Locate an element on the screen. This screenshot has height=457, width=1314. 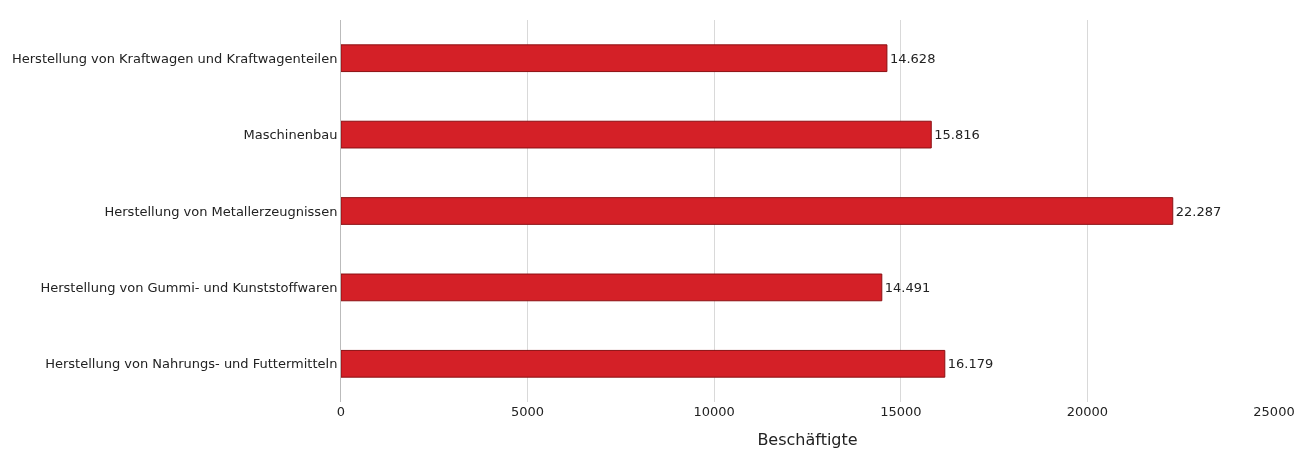
data-label: 22.287 is located at coordinates (1198, 211).